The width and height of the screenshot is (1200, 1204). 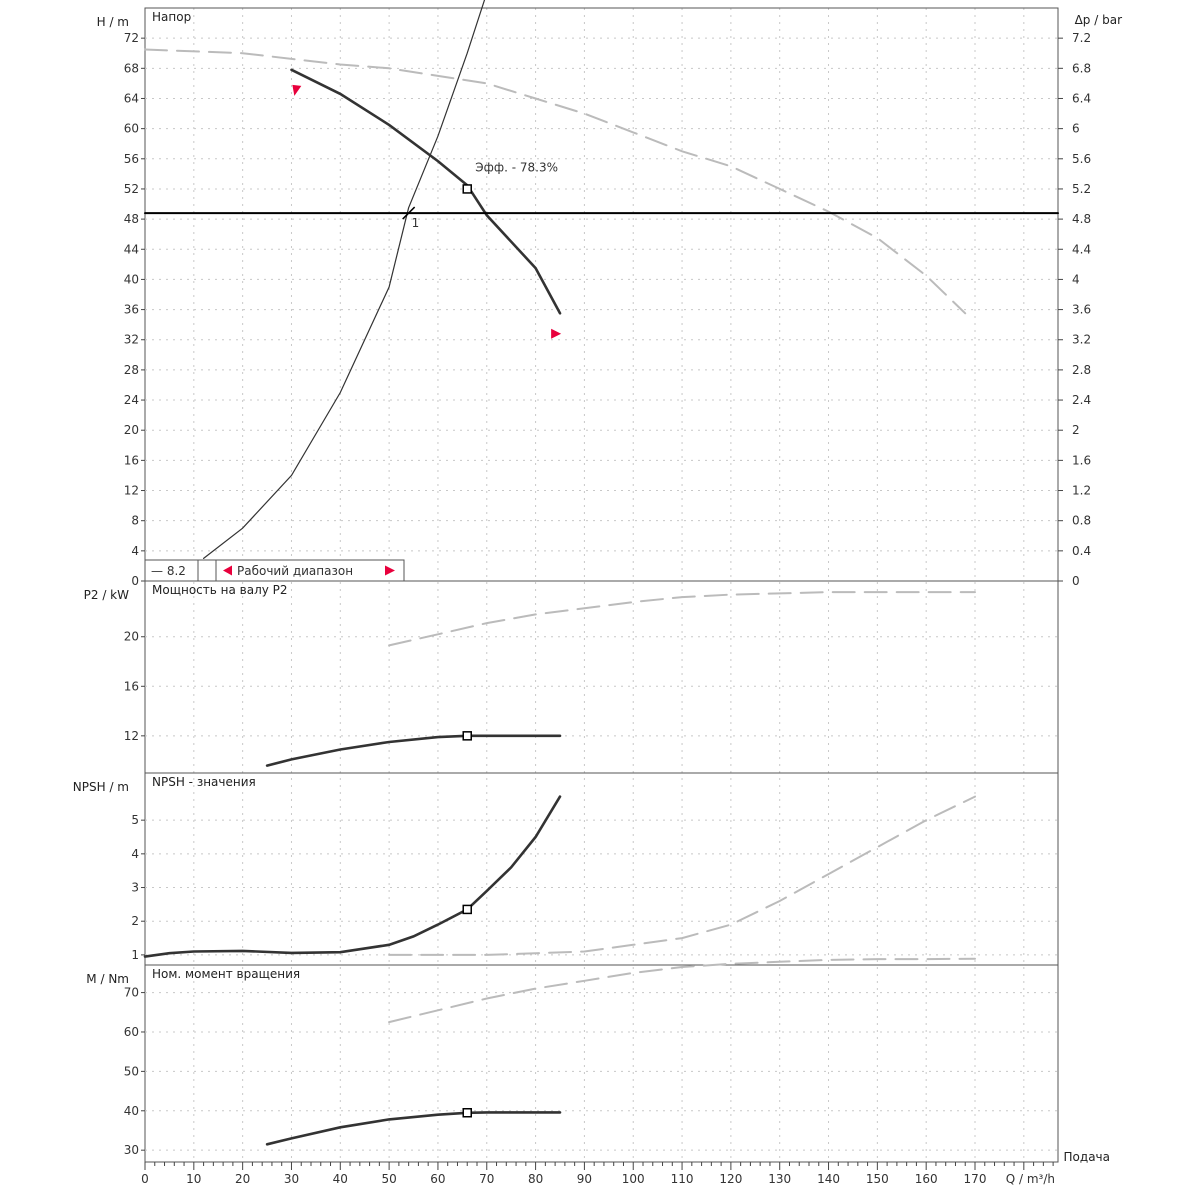 What do you see at coordinates (135, 521) in the screenshot?
I see `y-tick-label: 8` at bounding box center [135, 521].